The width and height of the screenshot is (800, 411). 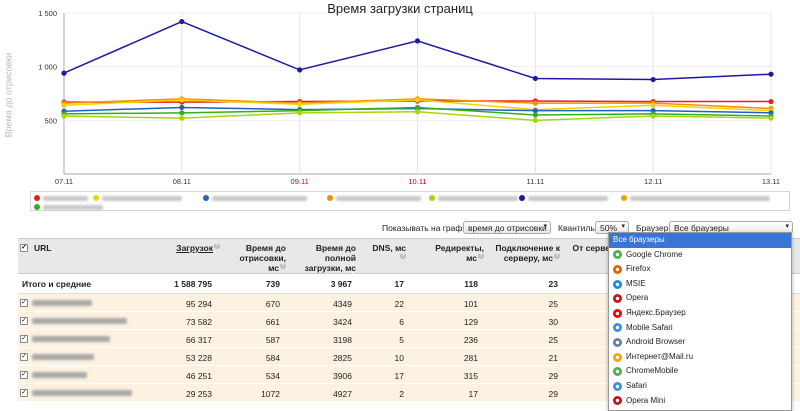 I want to click on cell-render: 1072, so click(x=270, y=394).